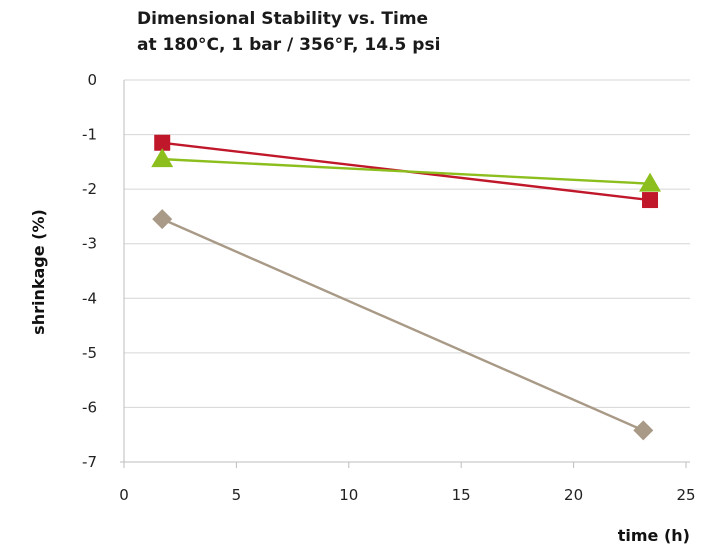  Describe the element at coordinates (89, 244) in the screenshot. I see `y-tick-label: -3` at that location.